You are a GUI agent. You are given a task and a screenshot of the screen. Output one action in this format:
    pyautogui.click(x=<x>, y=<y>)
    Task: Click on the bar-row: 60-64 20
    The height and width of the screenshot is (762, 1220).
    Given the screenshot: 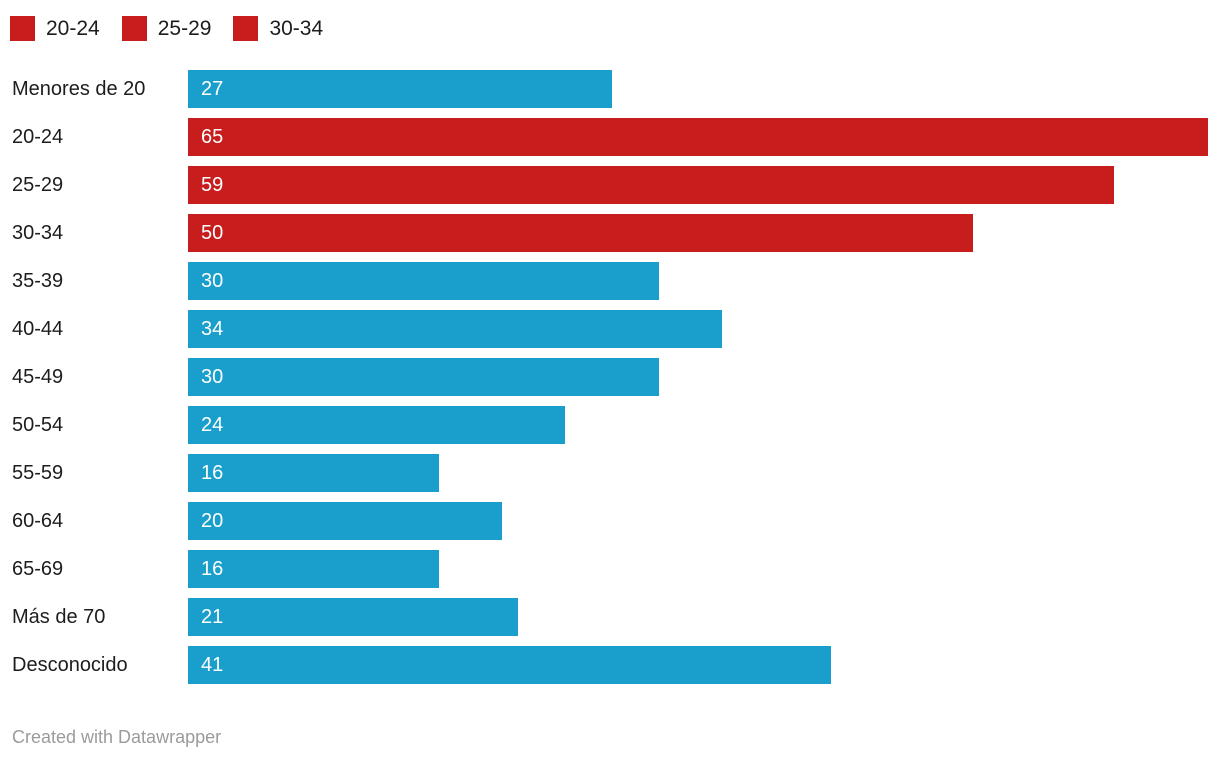 What is the action you would take?
    pyautogui.click(x=604, y=521)
    